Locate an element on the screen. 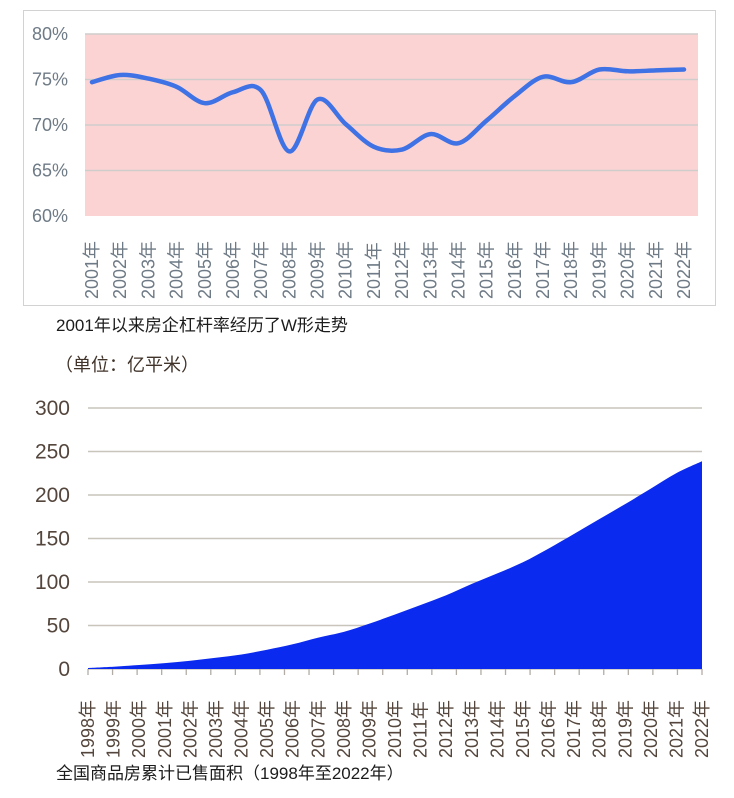 Image resolution: width=734 pixels, height=798 pixels. y-axis-tick-label: 250 is located at coordinates (52, 452).